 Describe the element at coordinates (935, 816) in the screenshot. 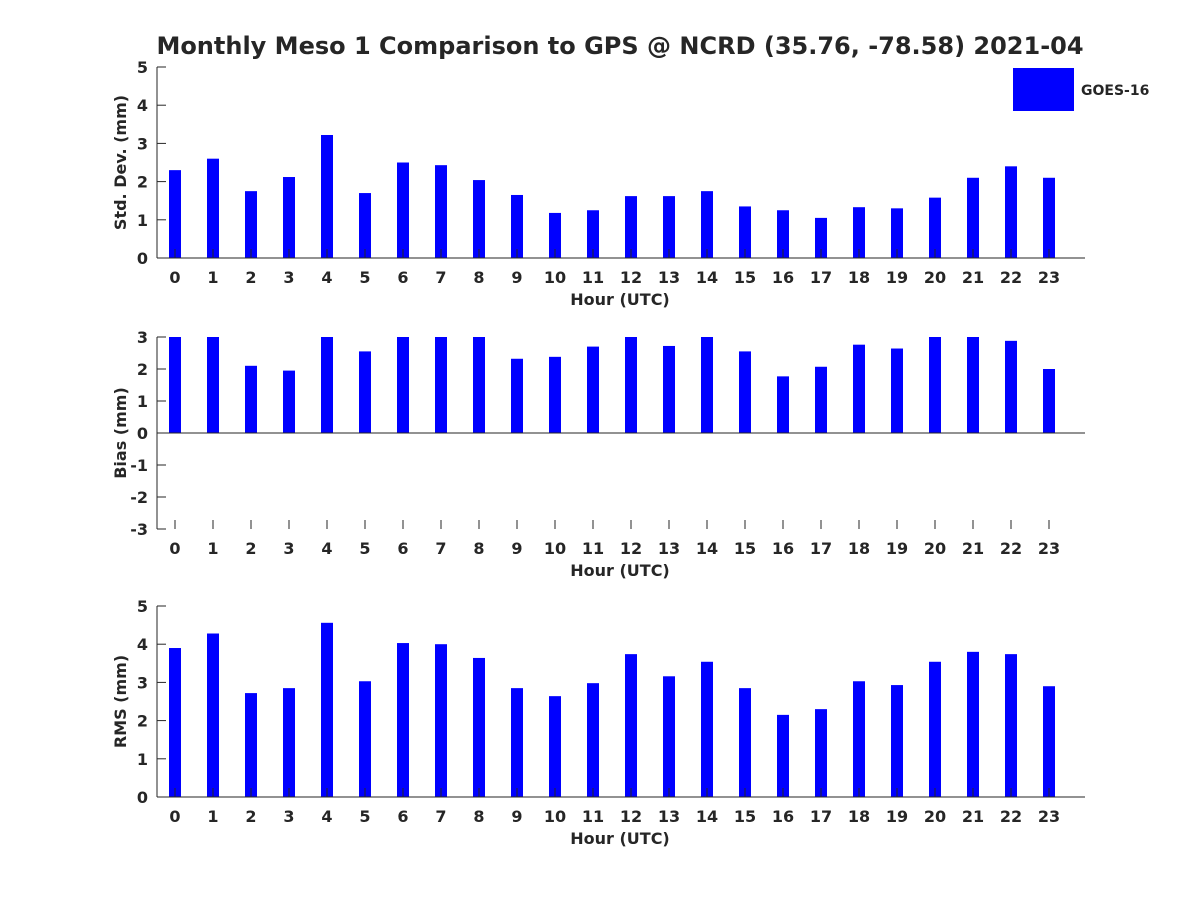

I see `x-tick-label: 20` at that location.